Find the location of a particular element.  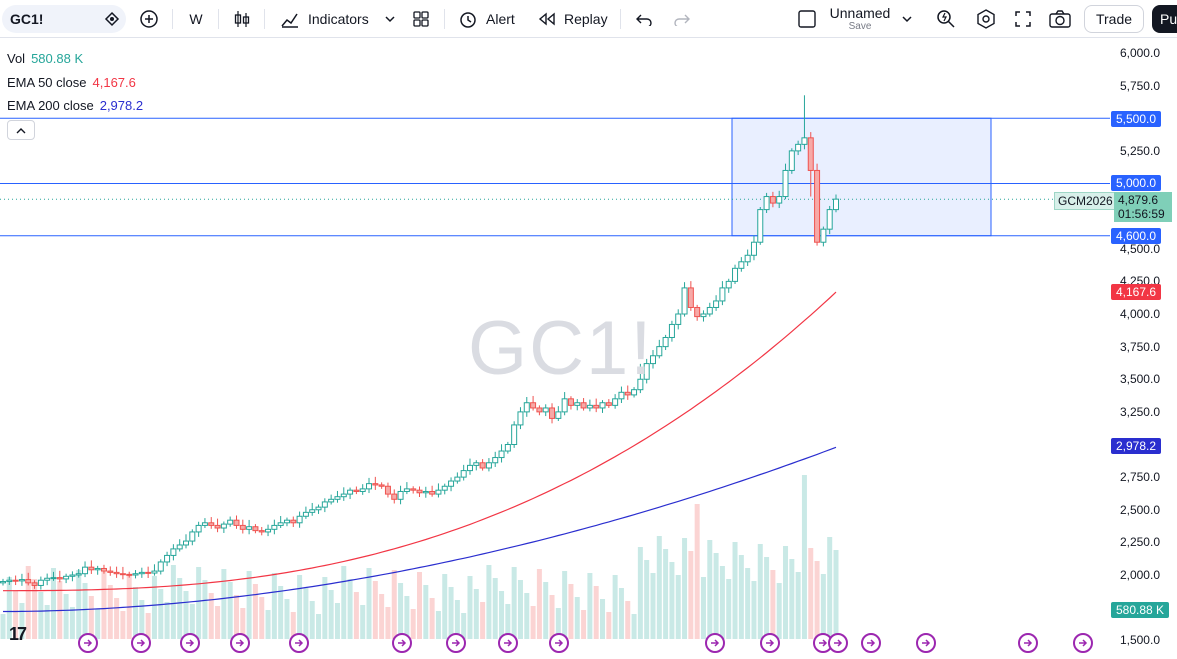

trade-button: Trade is located at coordinates (1114, 19).